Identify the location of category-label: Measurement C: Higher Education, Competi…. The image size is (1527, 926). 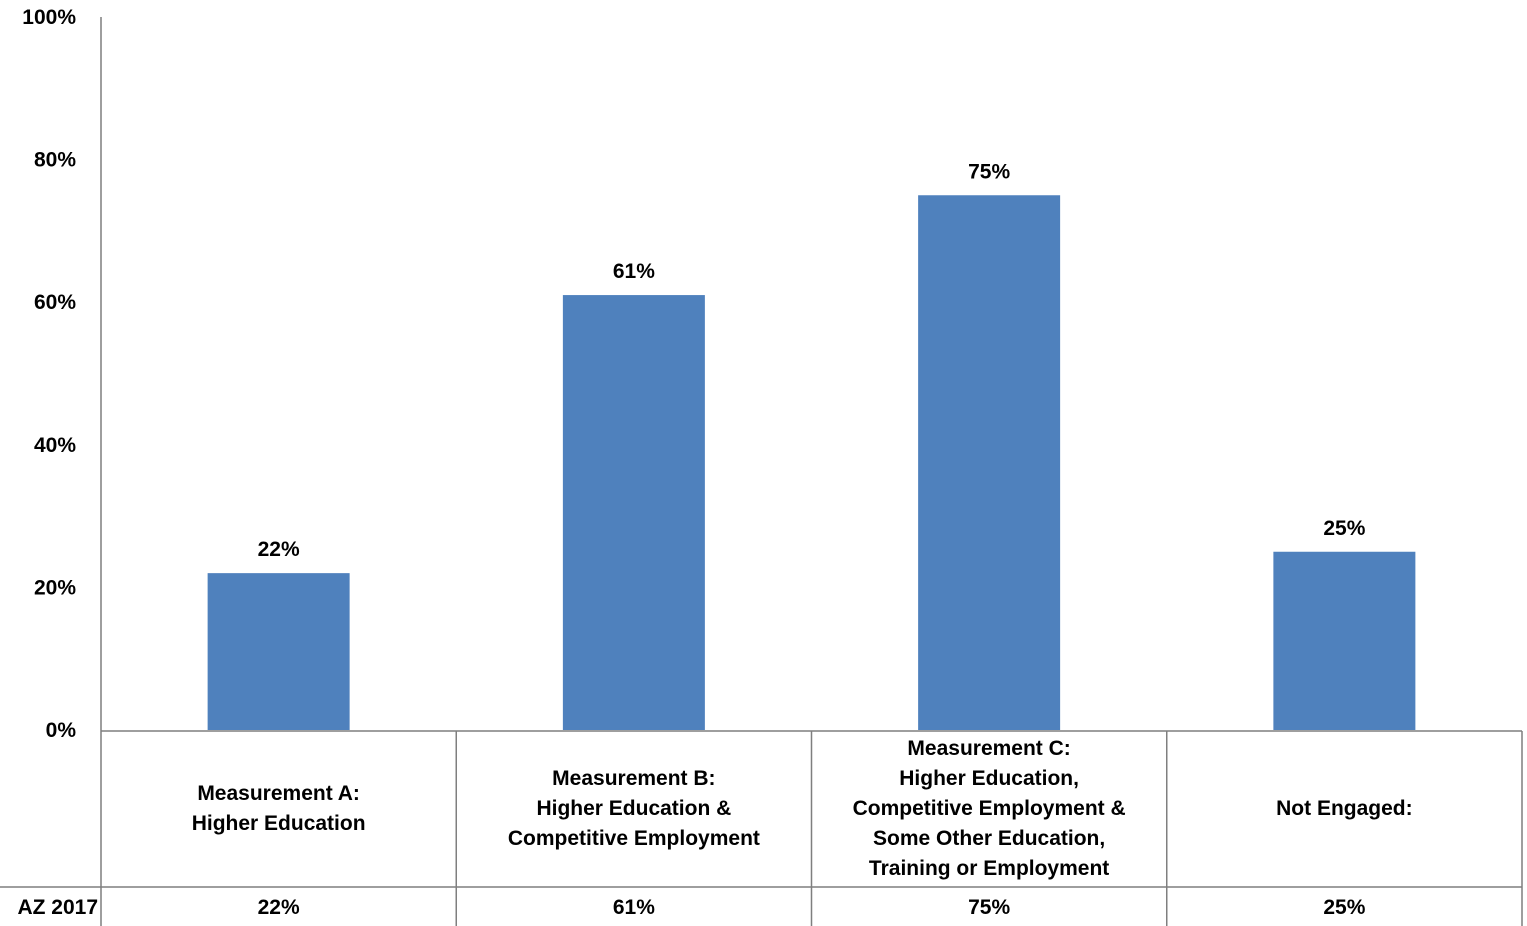
(989, 808).